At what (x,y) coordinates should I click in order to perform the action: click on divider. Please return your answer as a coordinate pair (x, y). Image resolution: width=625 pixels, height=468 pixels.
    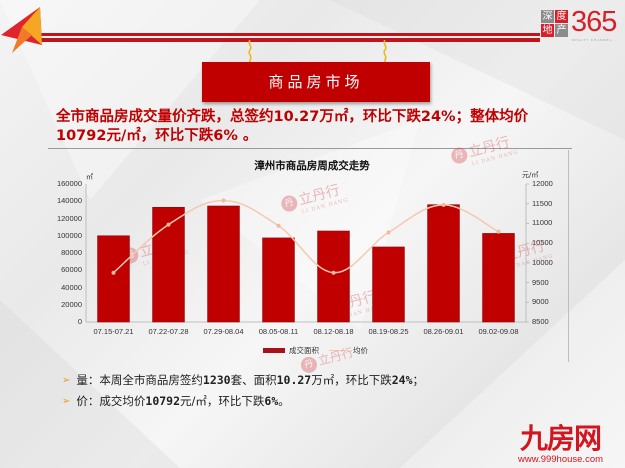
    Looking at the image, I should click on (310, 148).